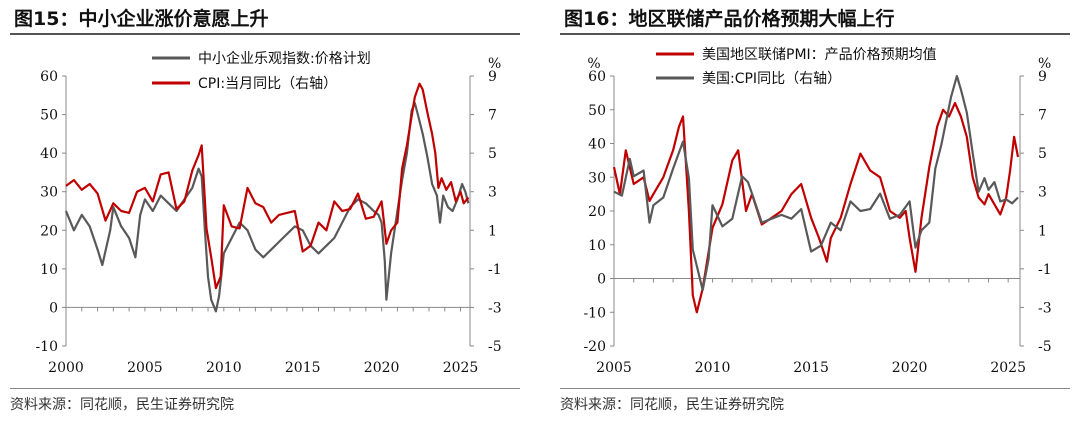 This screenshot has width=1080, height=423. Describe the element at coordinates (267, 84) in the screenshot. I see `legend-label: CPI:当月同比（右轴）` at that location.